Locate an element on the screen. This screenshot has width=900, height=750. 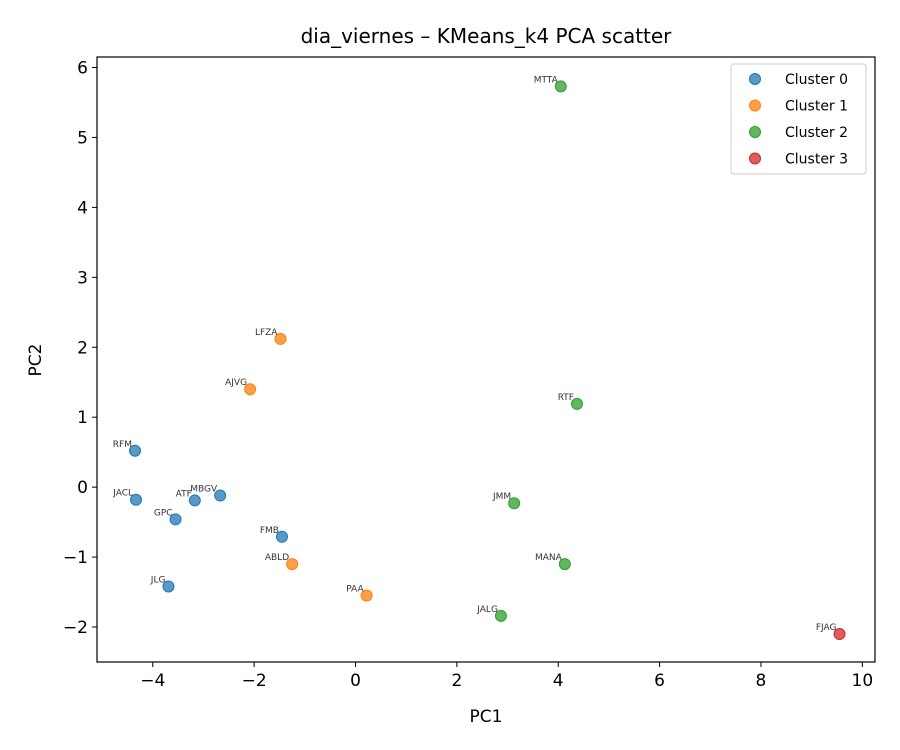
point-label: JMM is located at coordinates (501, 497).